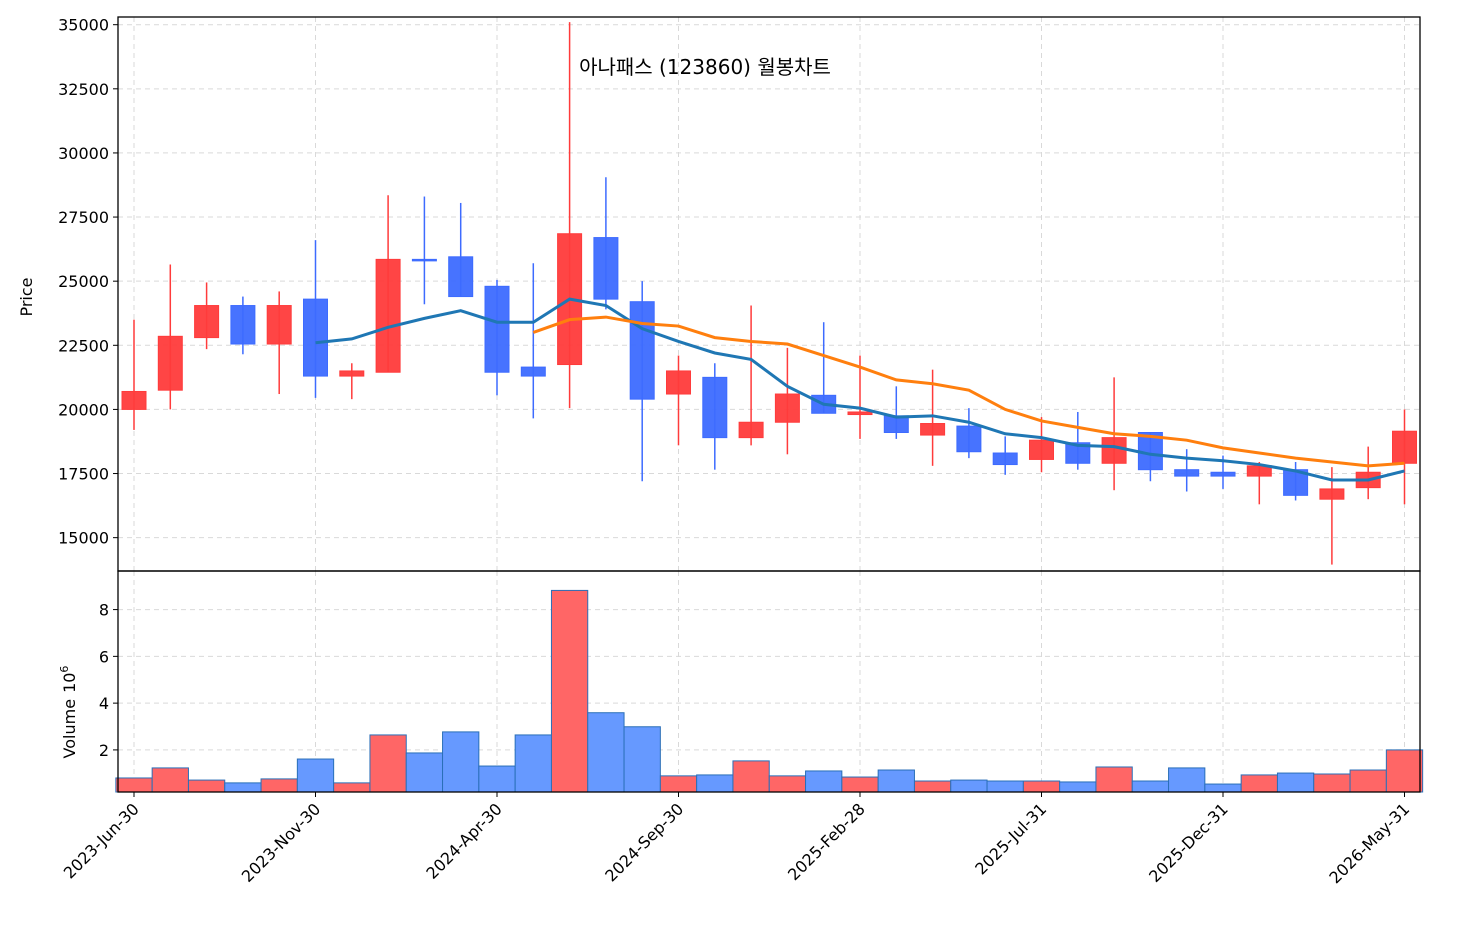 This screenshot has height=926, width=1470. I want to click on volume-axis-label: Volume 106, so click(68, 712).